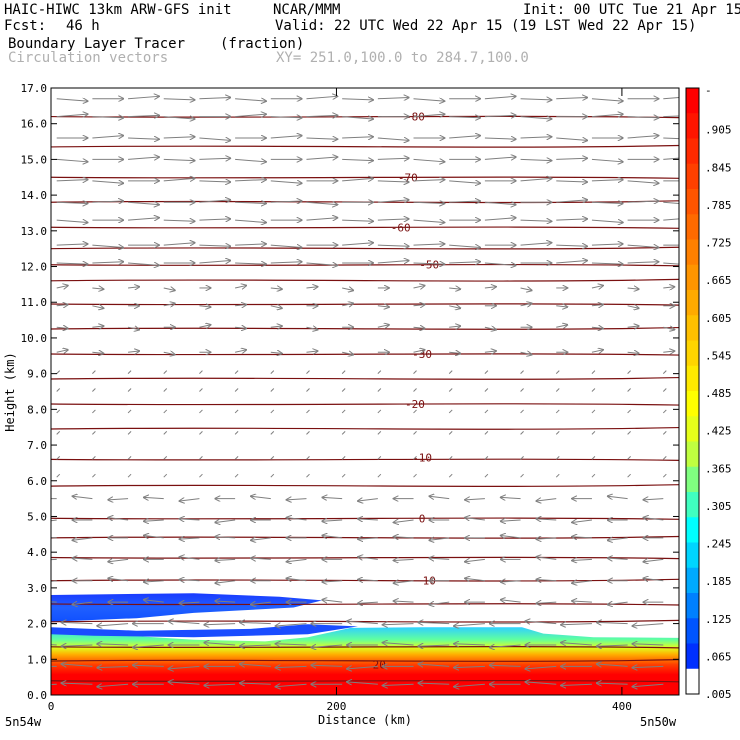 This screenshot has height=740, width=740. What do you see at coordinates (718, 280) in the screenshot?
I see `colorbar-label: .665` at bounding box center [718, 280].